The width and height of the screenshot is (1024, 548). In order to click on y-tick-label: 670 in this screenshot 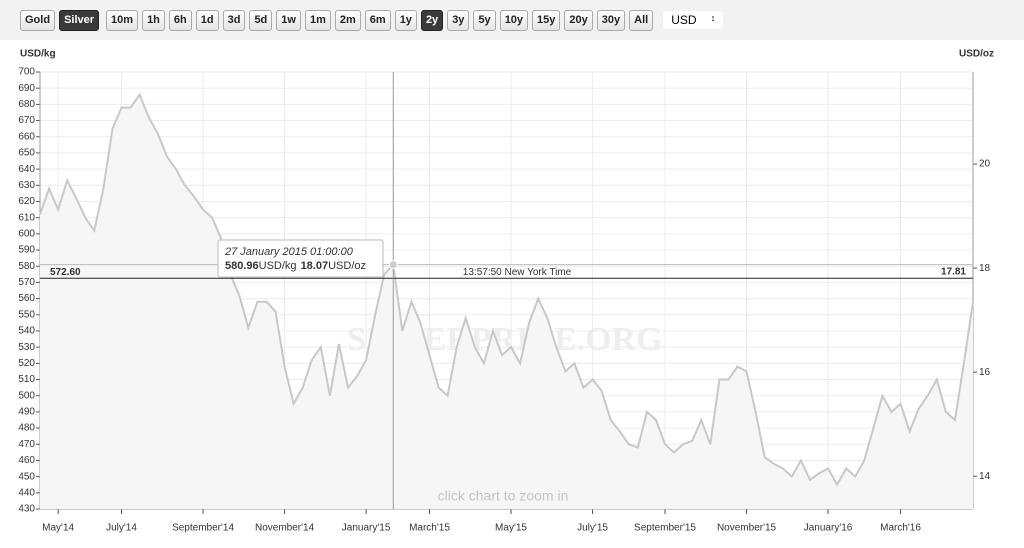, I will do `click(26, 120)`.